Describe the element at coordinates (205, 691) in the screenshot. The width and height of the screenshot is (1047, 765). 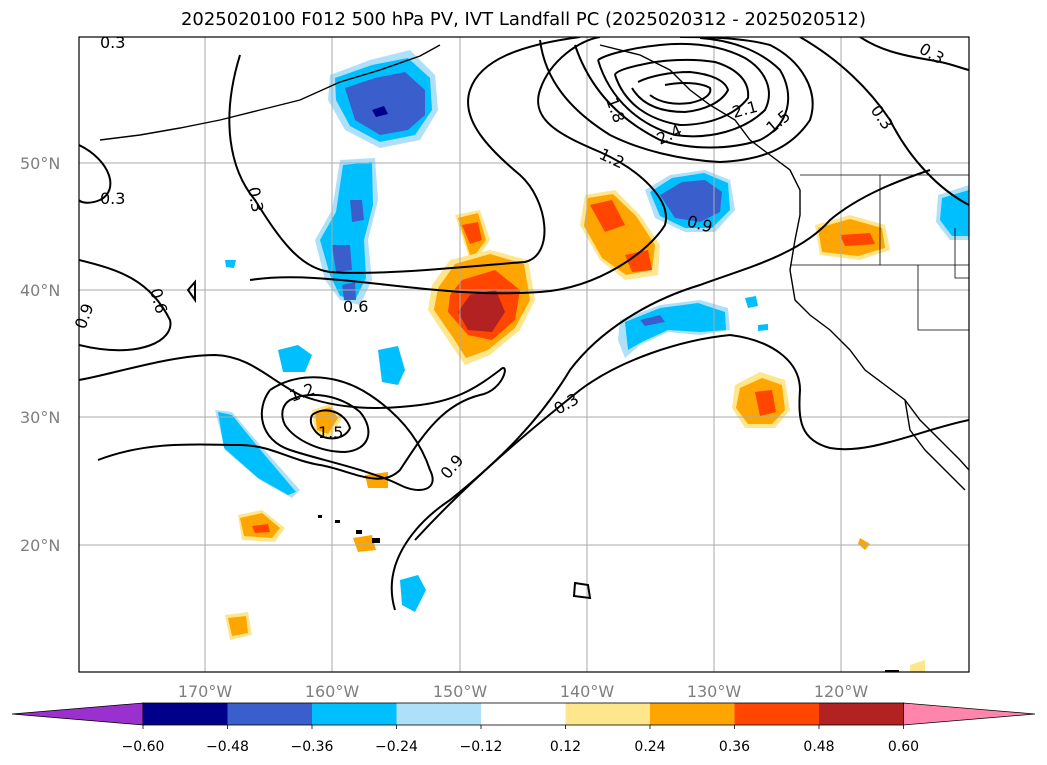
I see `lon-tick: 170°W` at that location.